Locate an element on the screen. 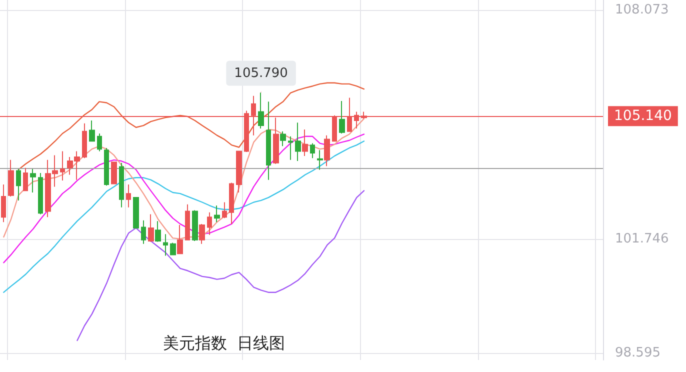 This screenshot has height=372, width=686. annotation: 105.790 is located at coordinates (261, 73).